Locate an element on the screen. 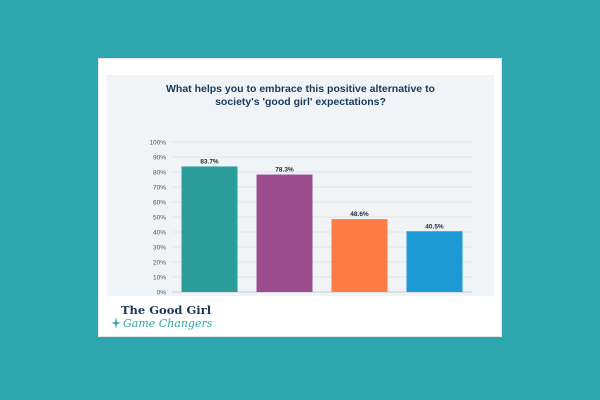  sparkle-icon is located at coordinates (116, 323).